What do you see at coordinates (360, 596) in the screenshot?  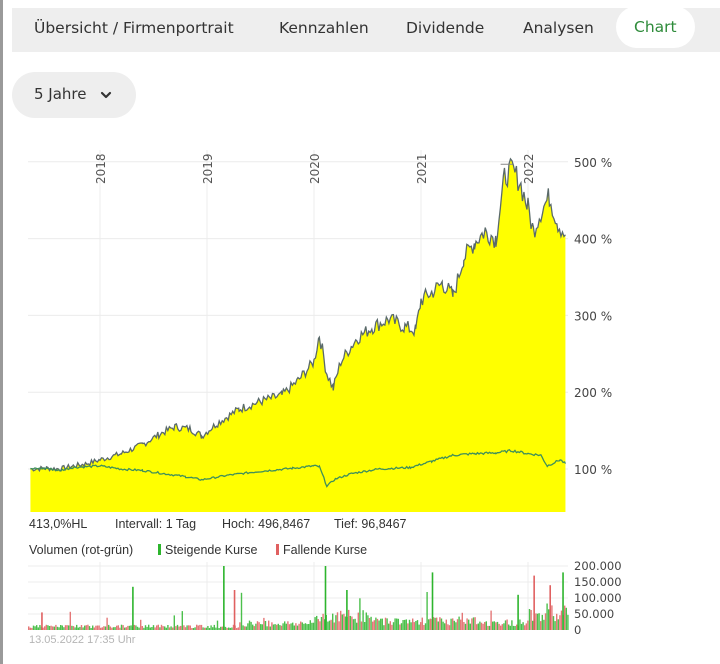 I see `volume-chart: 0 50.000 100.000 150.000 200.000` at bounding box center [360, 596].